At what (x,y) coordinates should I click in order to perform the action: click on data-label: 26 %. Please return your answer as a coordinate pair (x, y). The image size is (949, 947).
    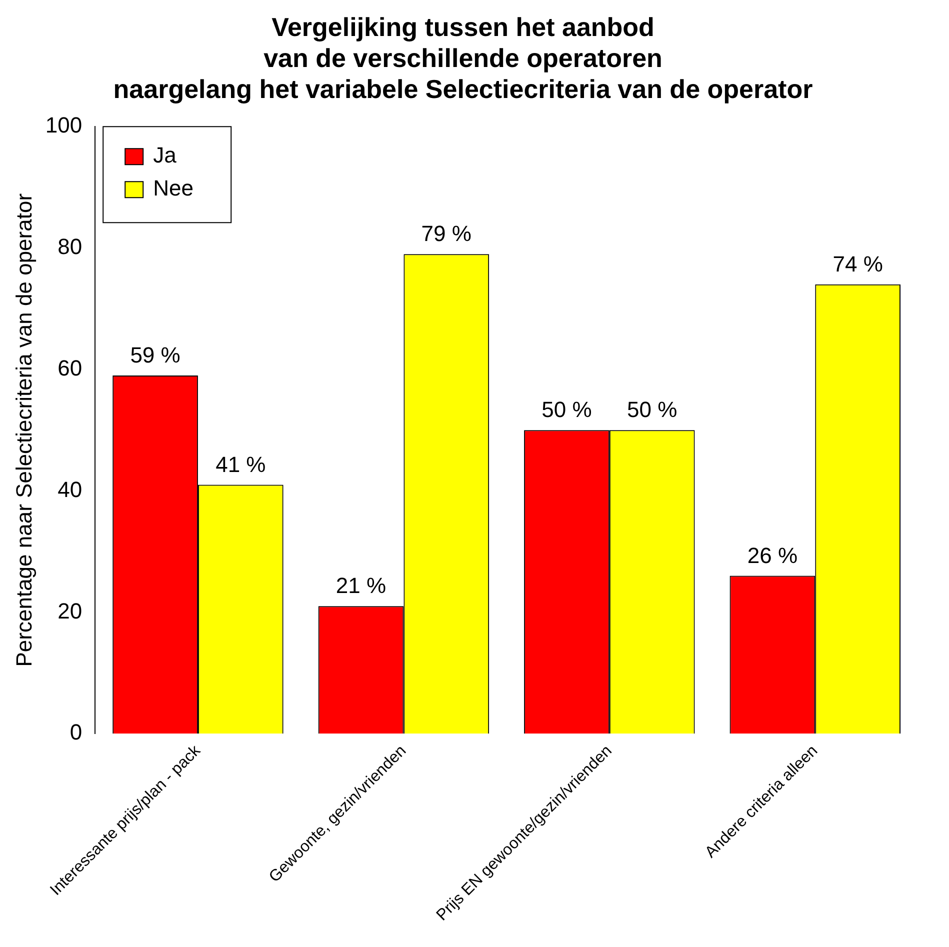
    Looking at the image, I should click on (772, 555).